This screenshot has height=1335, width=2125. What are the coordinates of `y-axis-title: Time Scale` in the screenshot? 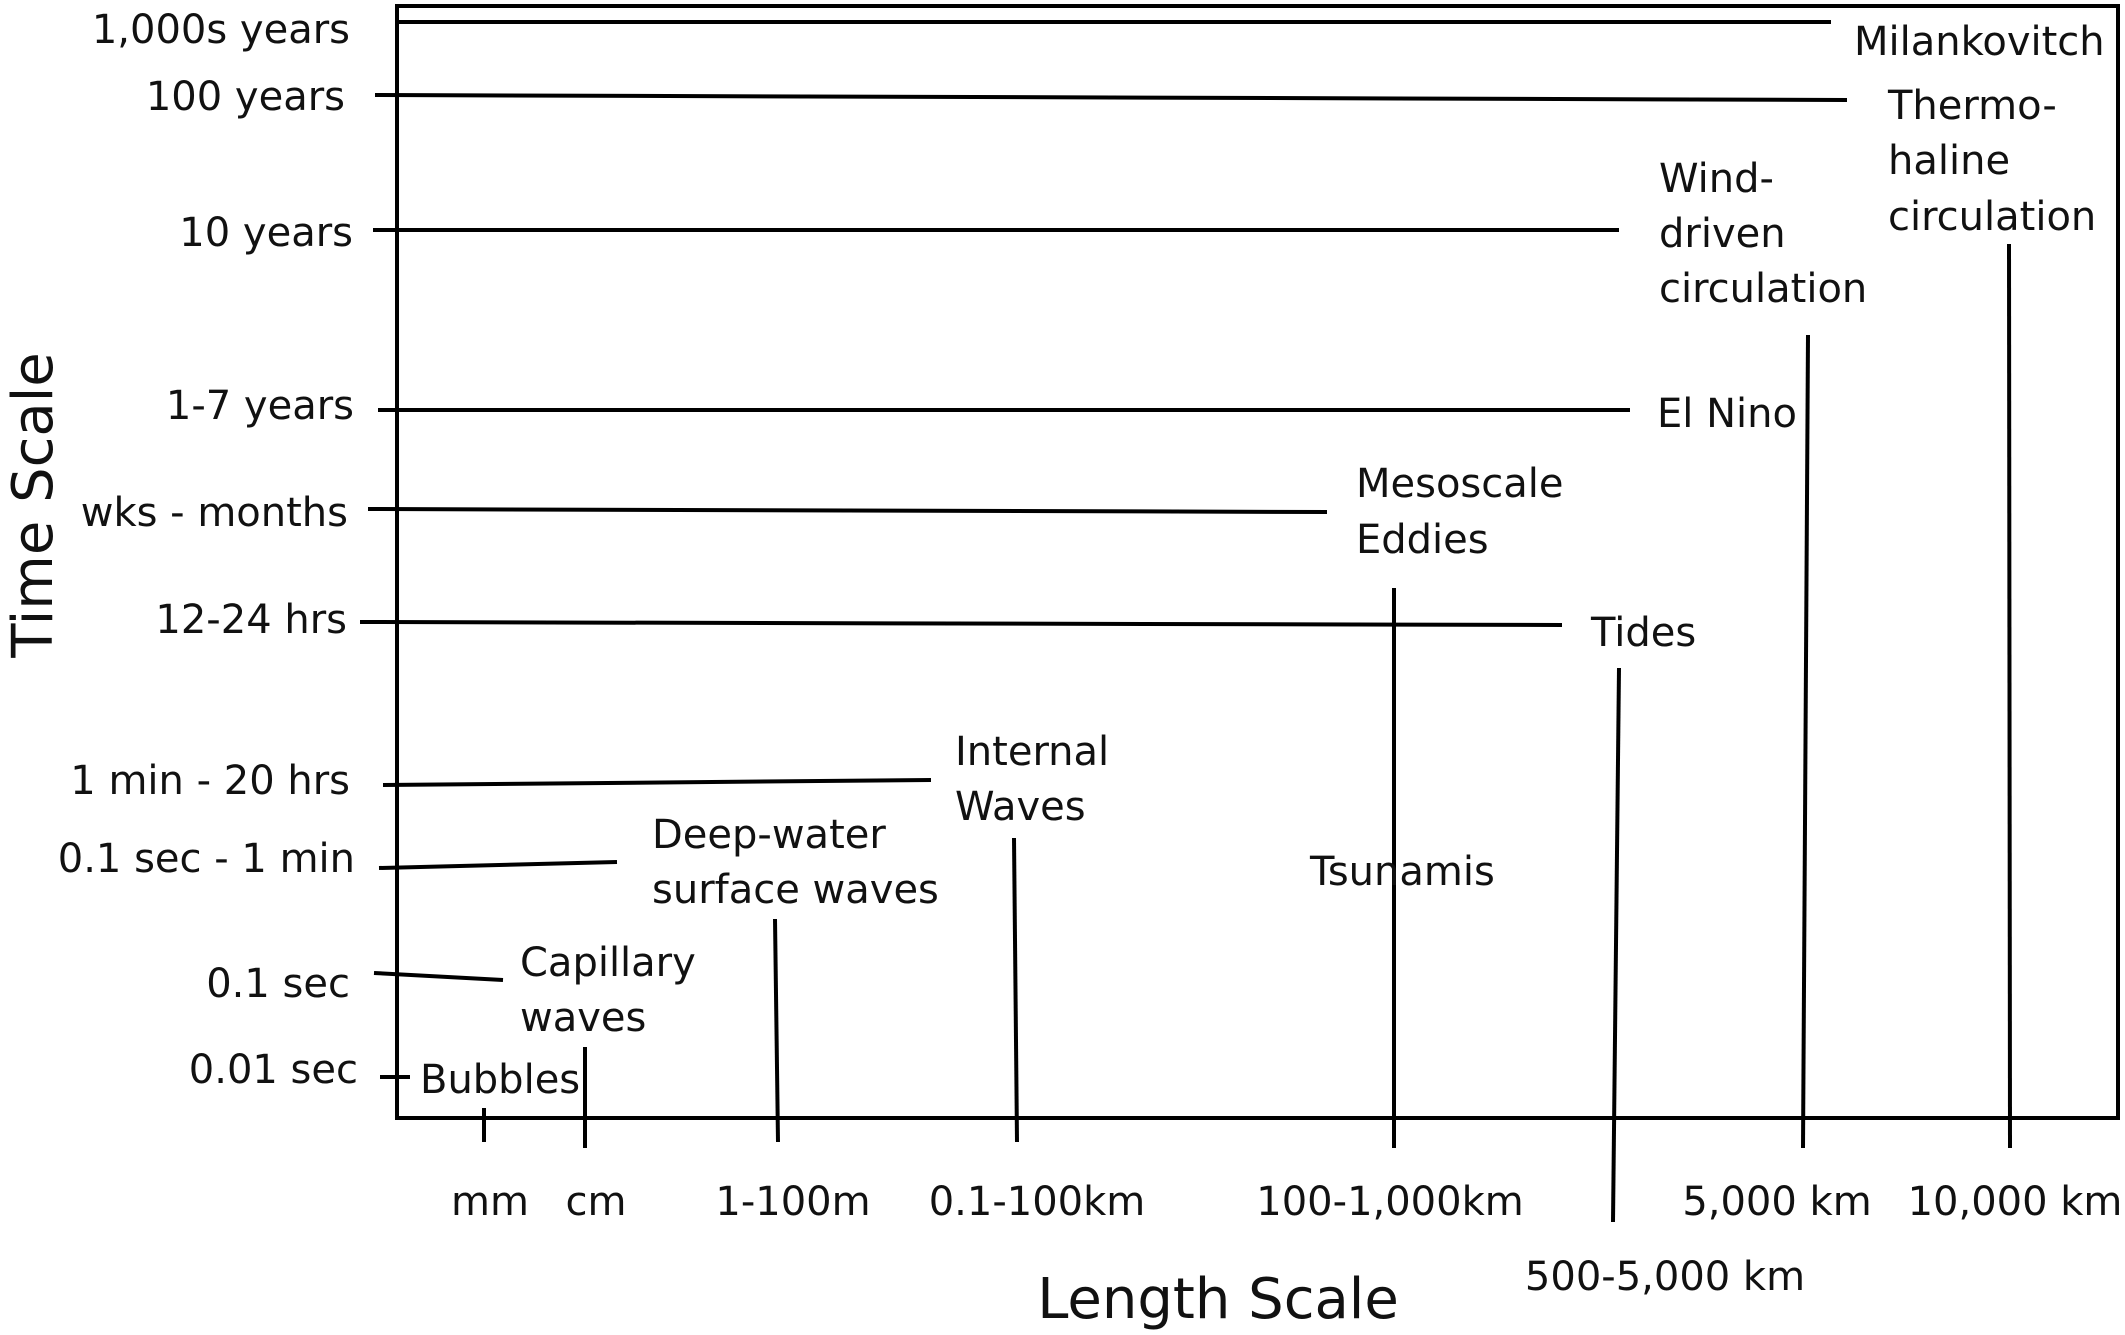 It's located at (33, 505).